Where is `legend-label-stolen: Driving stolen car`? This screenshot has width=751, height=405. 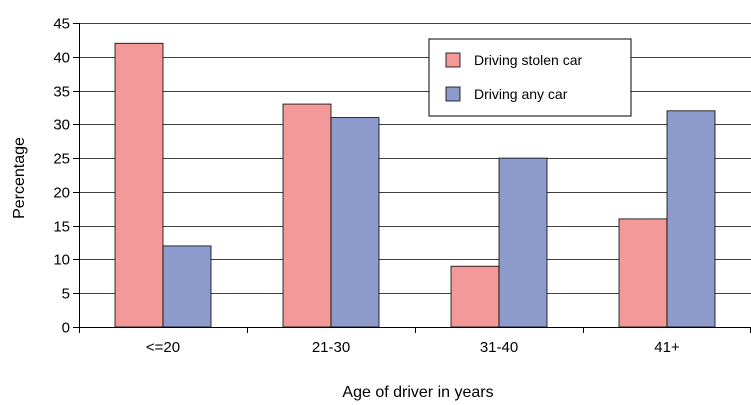 legend-label-stolen: Driving stolen car is located at coordinates (528, 60).